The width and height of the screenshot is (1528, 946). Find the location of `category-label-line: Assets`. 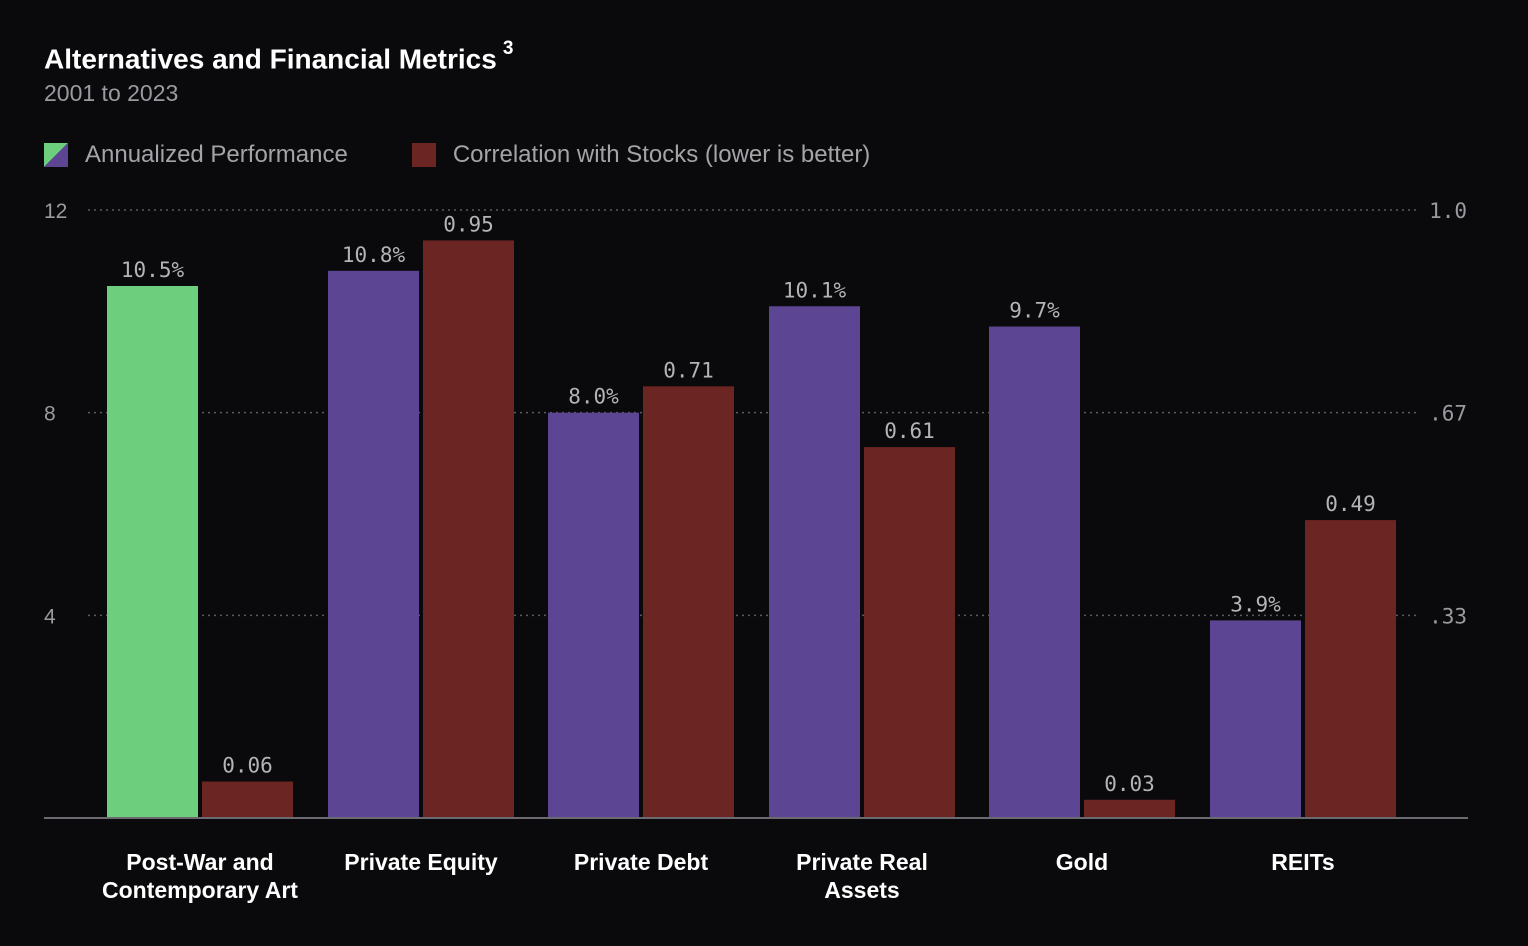

category-label-line: Assets is located at coordinates (861, 890).